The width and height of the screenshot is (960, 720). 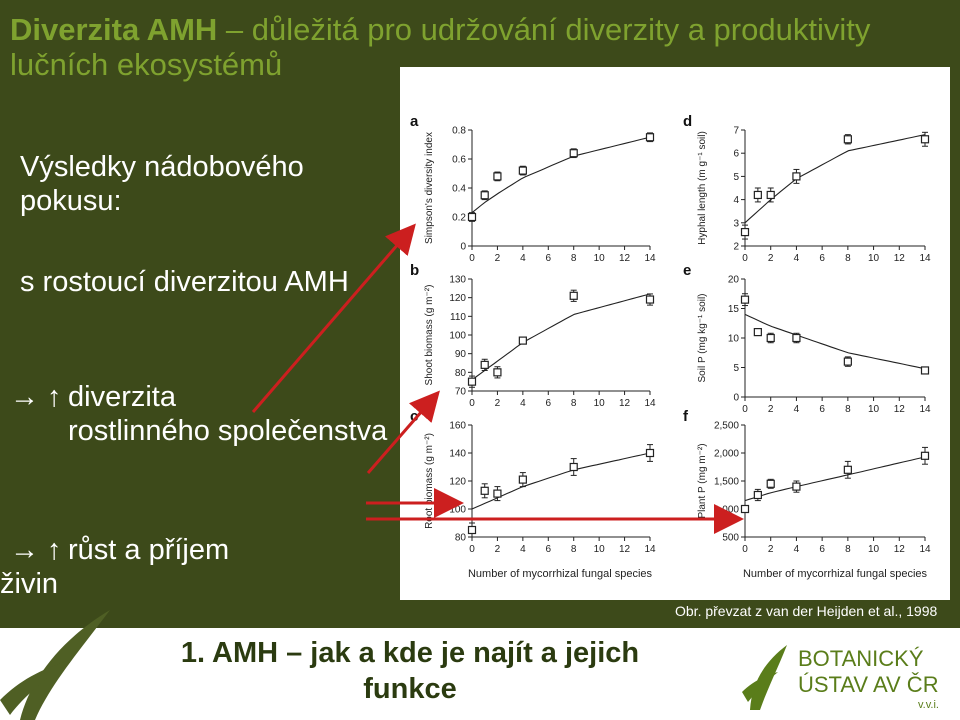 I want to click on logo-leaf-icon, so click(x=764, y=677).